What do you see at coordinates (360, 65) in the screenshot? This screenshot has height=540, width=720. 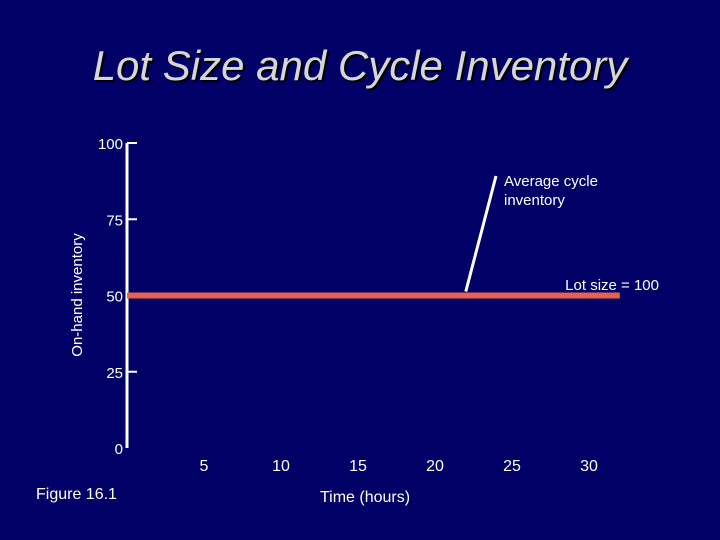 I see `slide-title: Lot Size and Cycle Inventory` at bounding box center [360, 65].